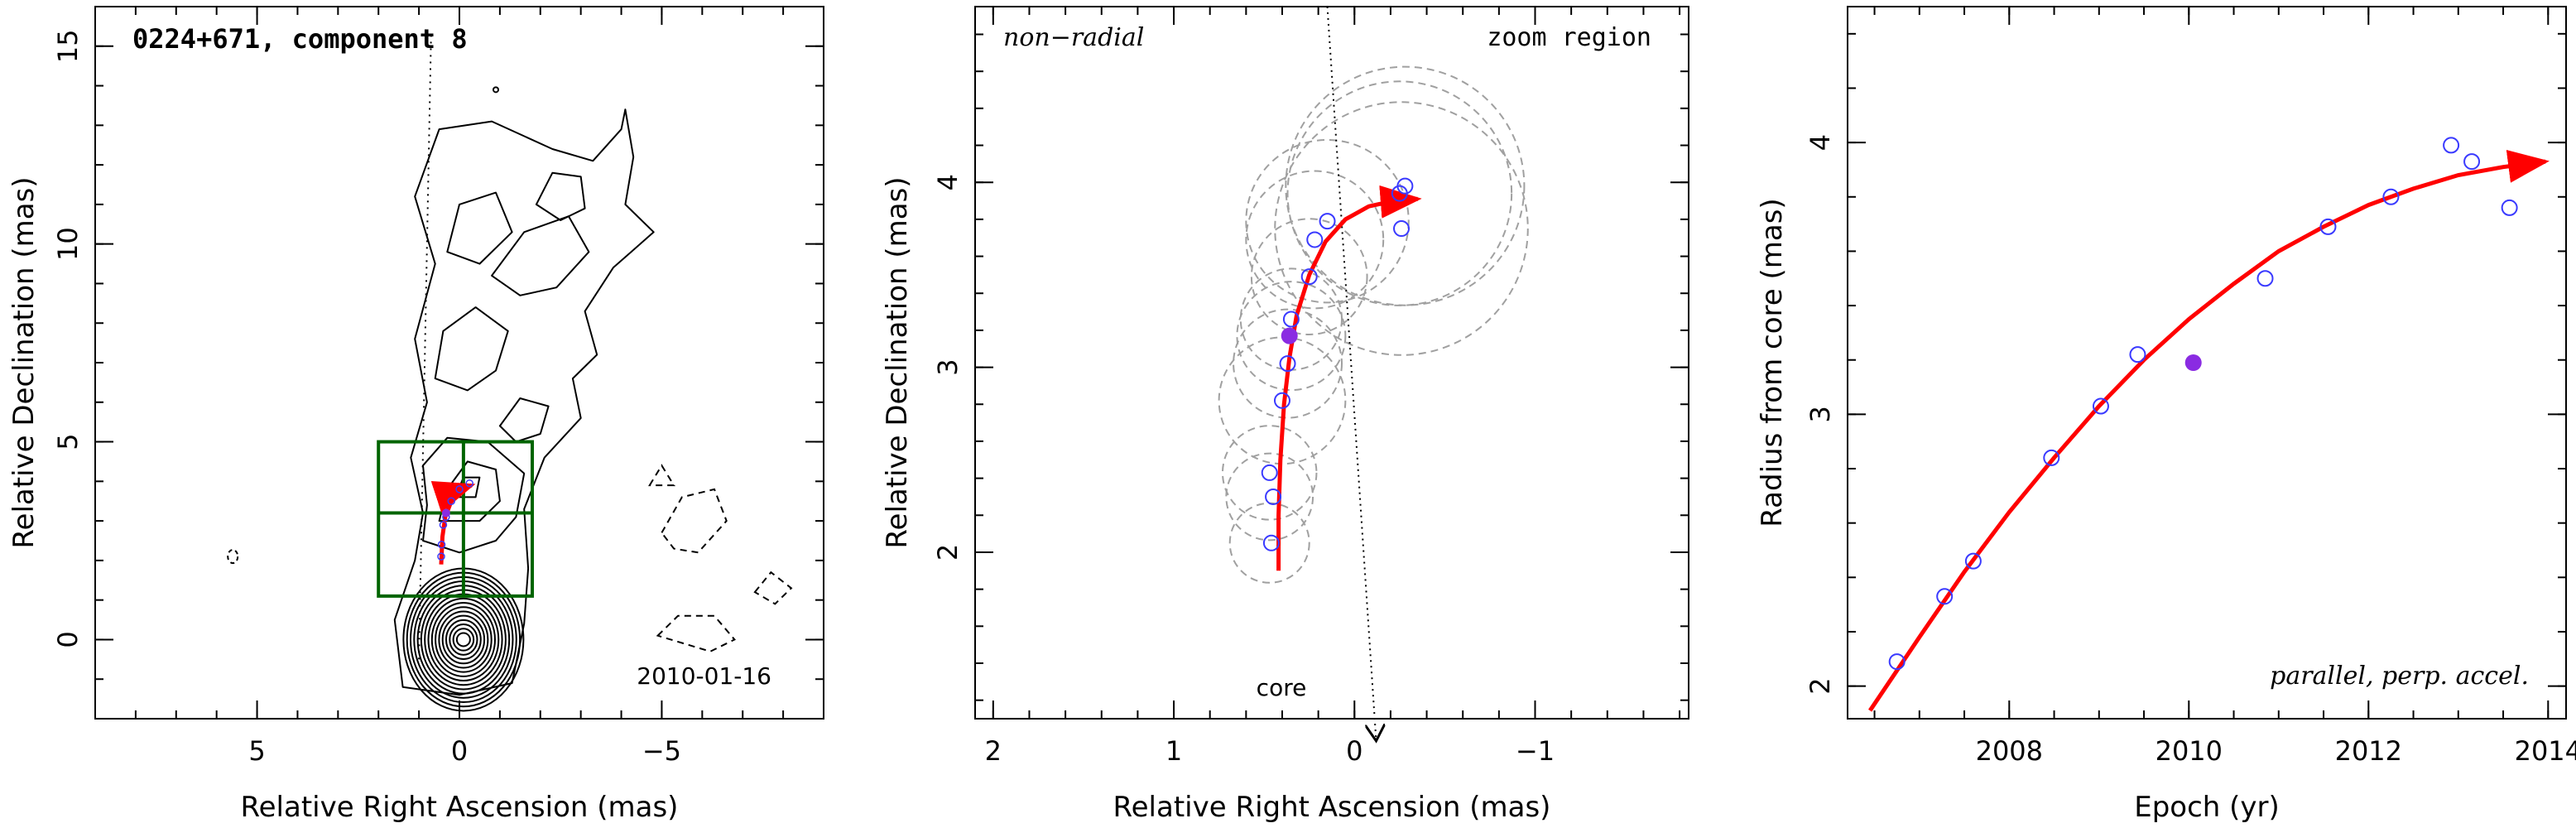  I want to click on component-track, so click(1349, 378).